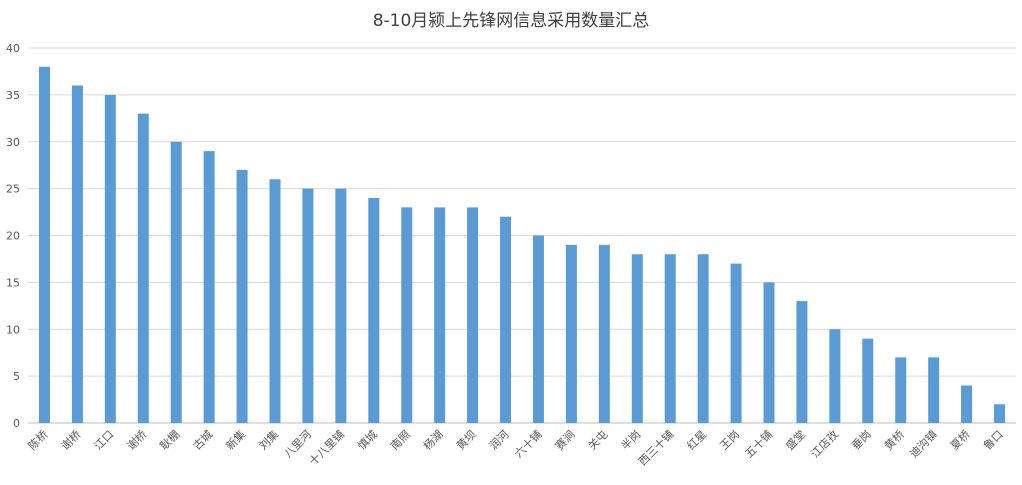 Image resolution: width=1022 pixels, height=485 pixels. What do you see at coordinates (13, 142) in the screenshot?
I see `y-tick-label: 30` at bounding box center [13, 142].